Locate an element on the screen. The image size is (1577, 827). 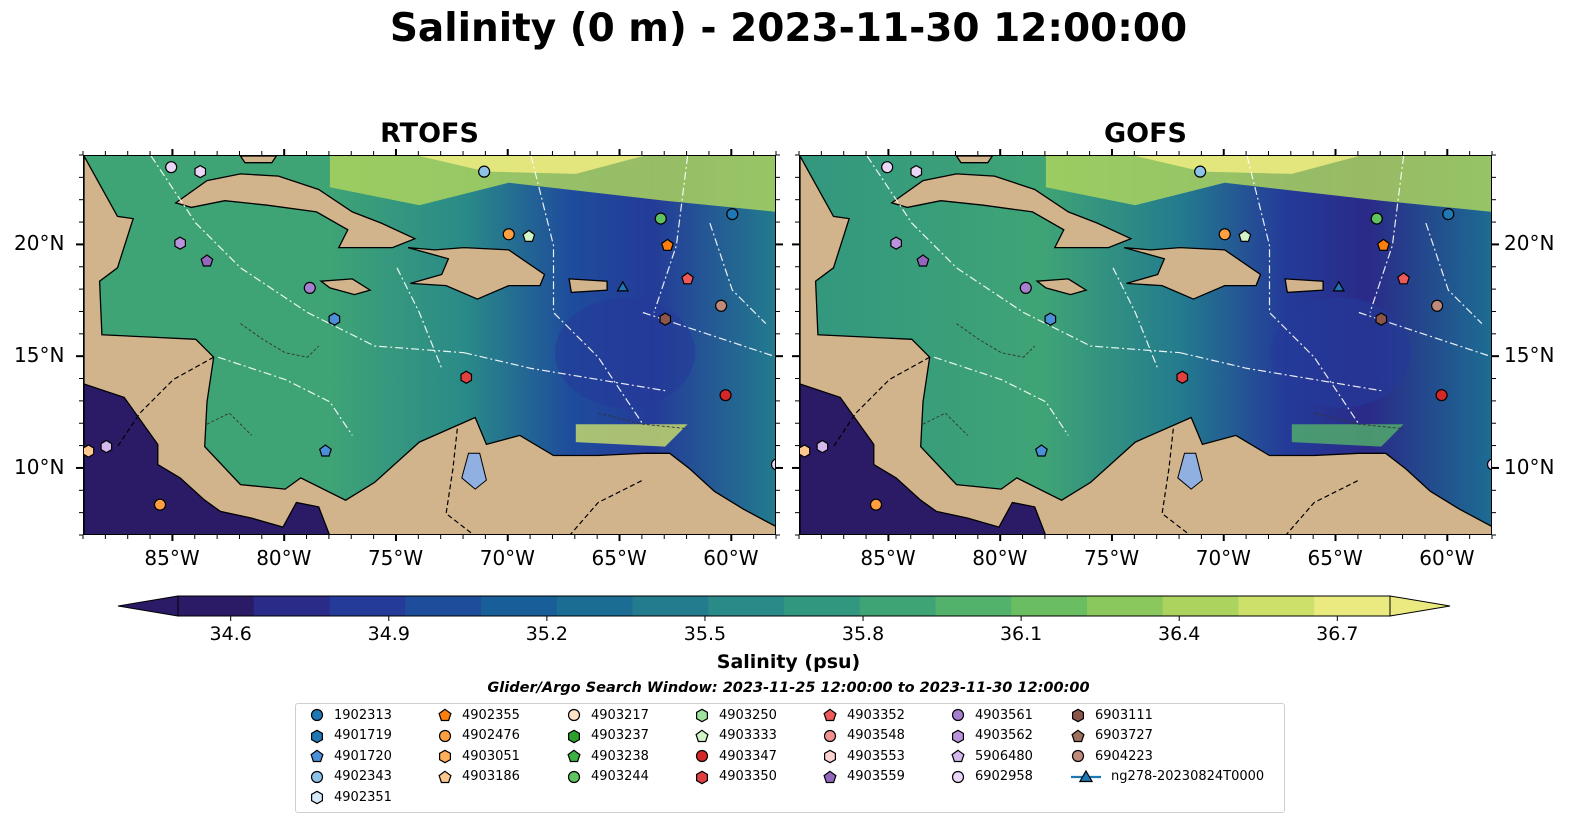
legend-item: 4902343 is located at coordinates (350, 777).